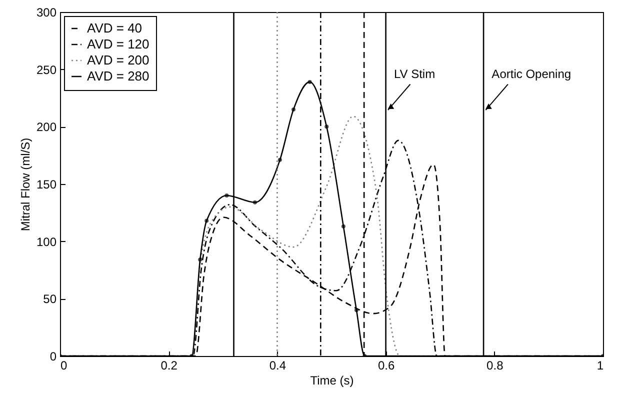  Describe the element at coordinates (46, 69) in the screenshot. I see `y-tick-label: 250` at that location.